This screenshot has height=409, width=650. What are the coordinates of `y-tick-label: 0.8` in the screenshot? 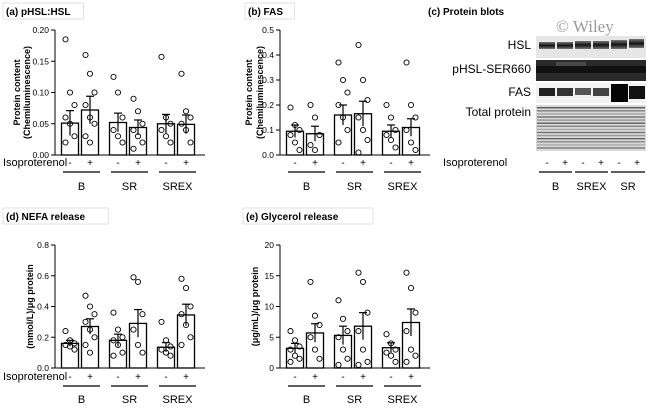 It's located at (43, 245).